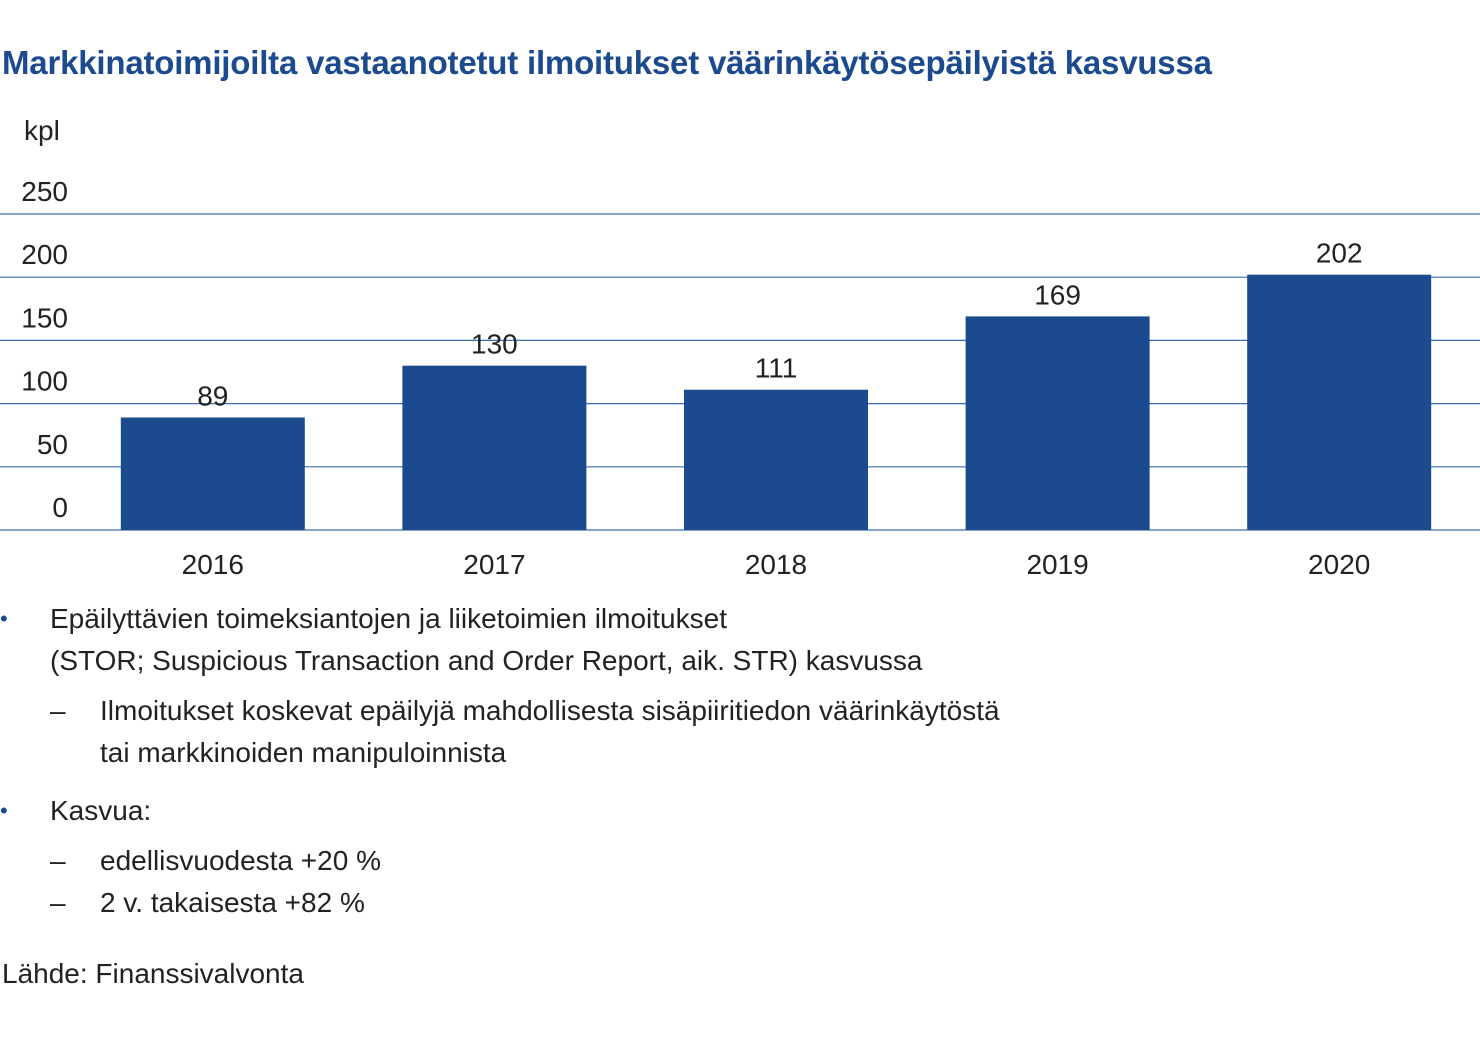 The image size is (1480, 1062). I want to click on y-tick-label: 50, so click(52, 444).